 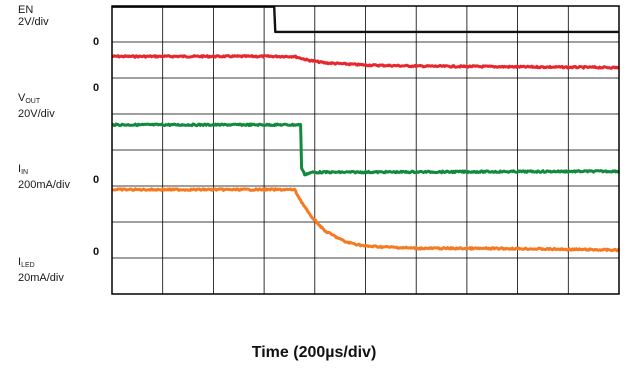 I want to click on channel-scale-vout: 20V/div, so click(x=36, y=114).